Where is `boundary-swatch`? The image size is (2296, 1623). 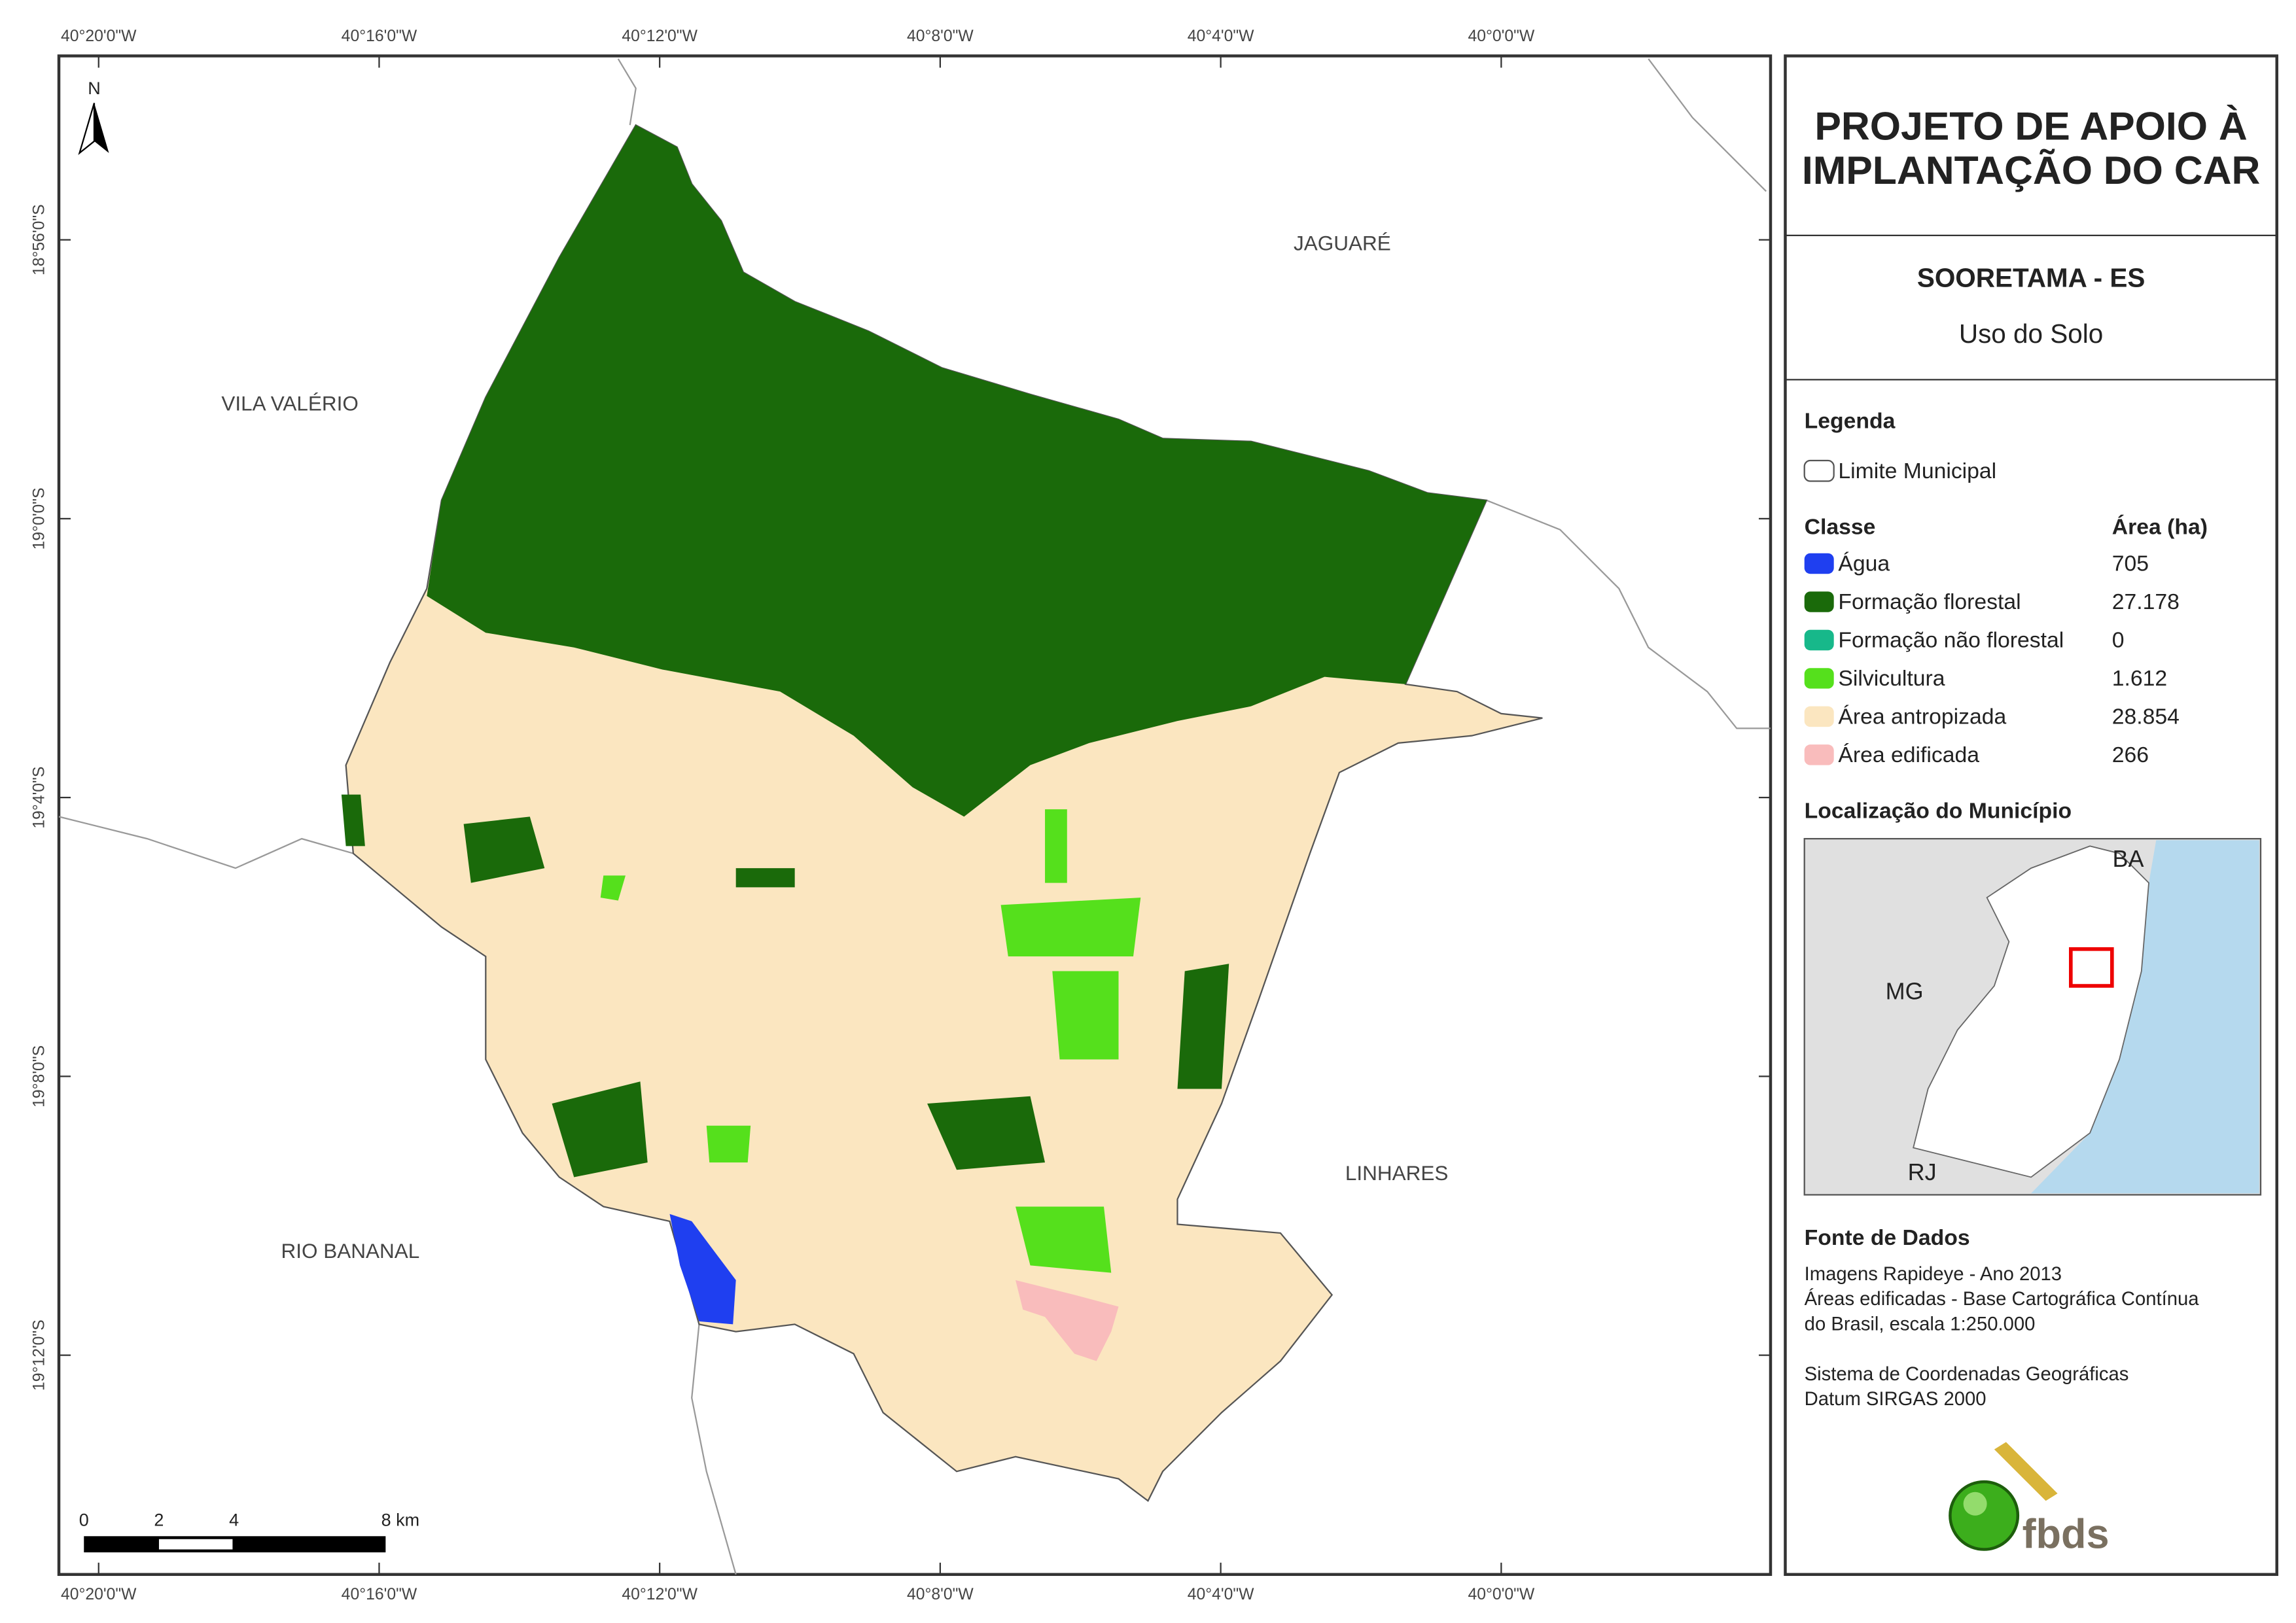
boundary-swatch is located at coordinates (1819, 471).